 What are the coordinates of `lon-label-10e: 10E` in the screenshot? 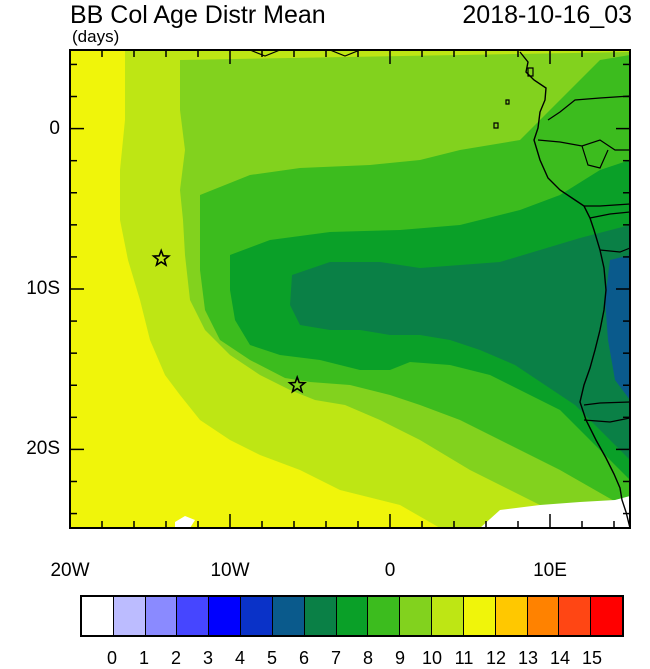 It's located at (550, 570).